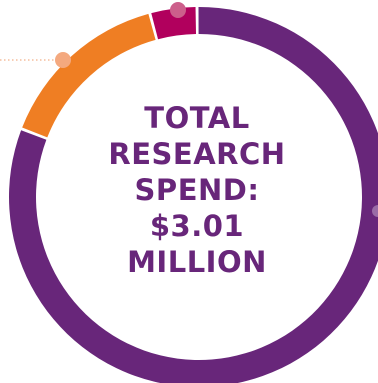 The image size is (378, 383). I want to click on center-label-line-2: RESEARCH, so click(197, 154).